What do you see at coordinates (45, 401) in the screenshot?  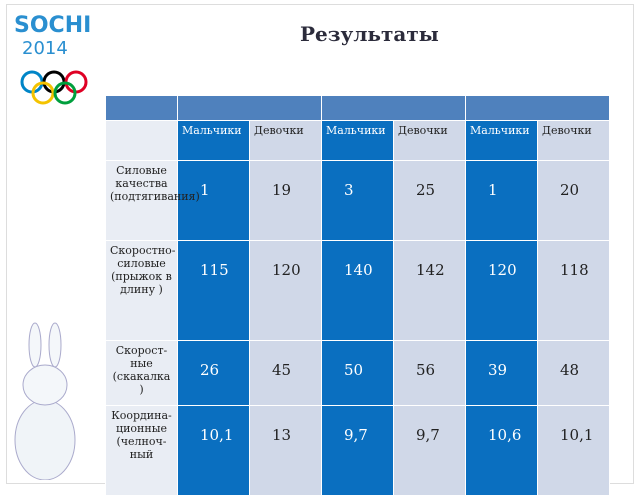 I see `mascot` at bounding box center [45, 401].